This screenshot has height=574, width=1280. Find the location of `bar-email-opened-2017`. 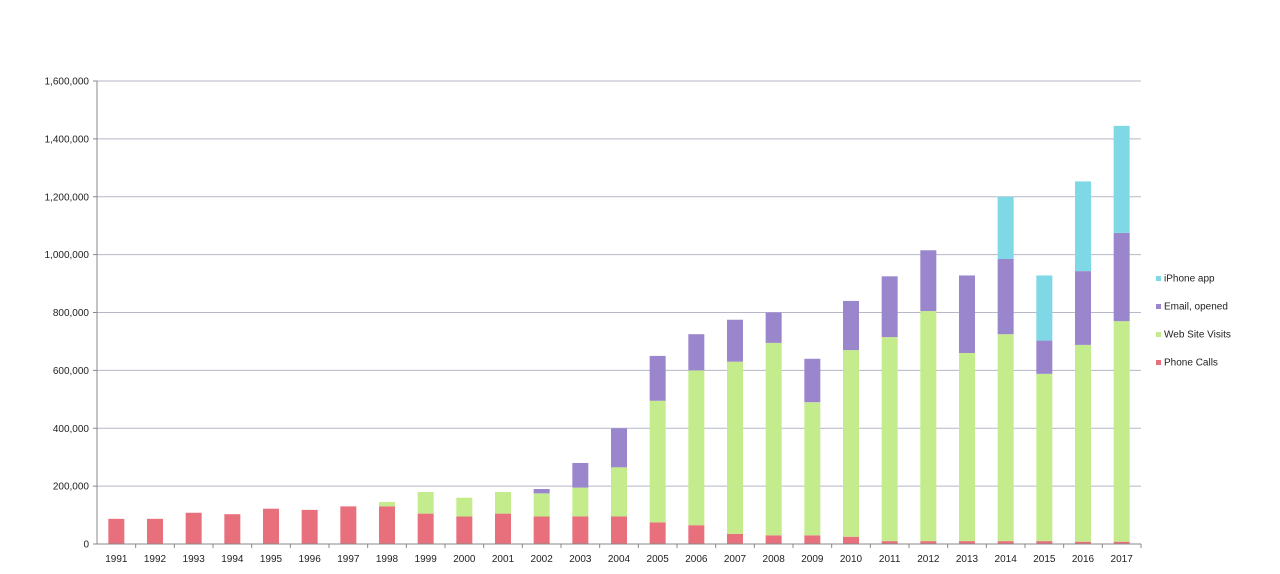

bar-email-opened-2017 is located at coordinates (1121, 277).